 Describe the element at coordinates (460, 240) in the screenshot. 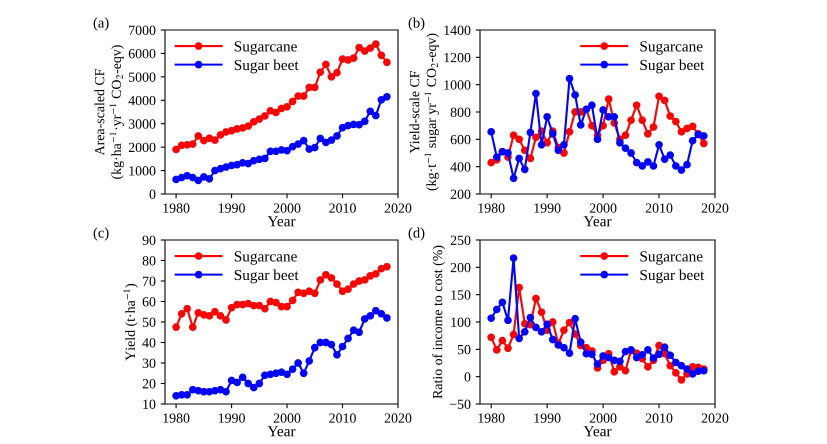

I see `y-tick-label: 250` at that location.